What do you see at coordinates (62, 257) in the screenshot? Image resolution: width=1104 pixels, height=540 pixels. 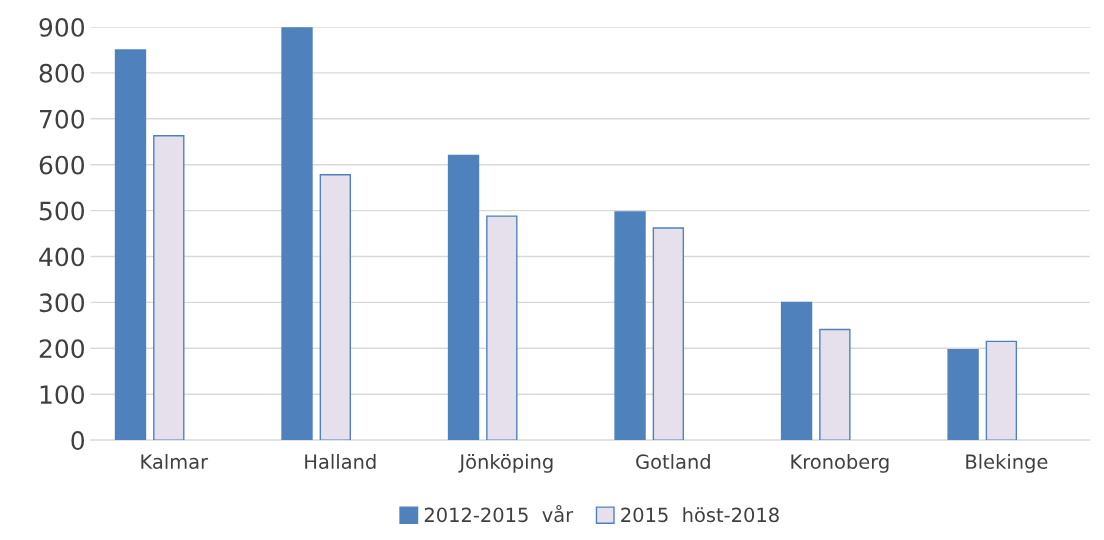 I see `y-tick-label: 400` at bounding box center [62, 257].